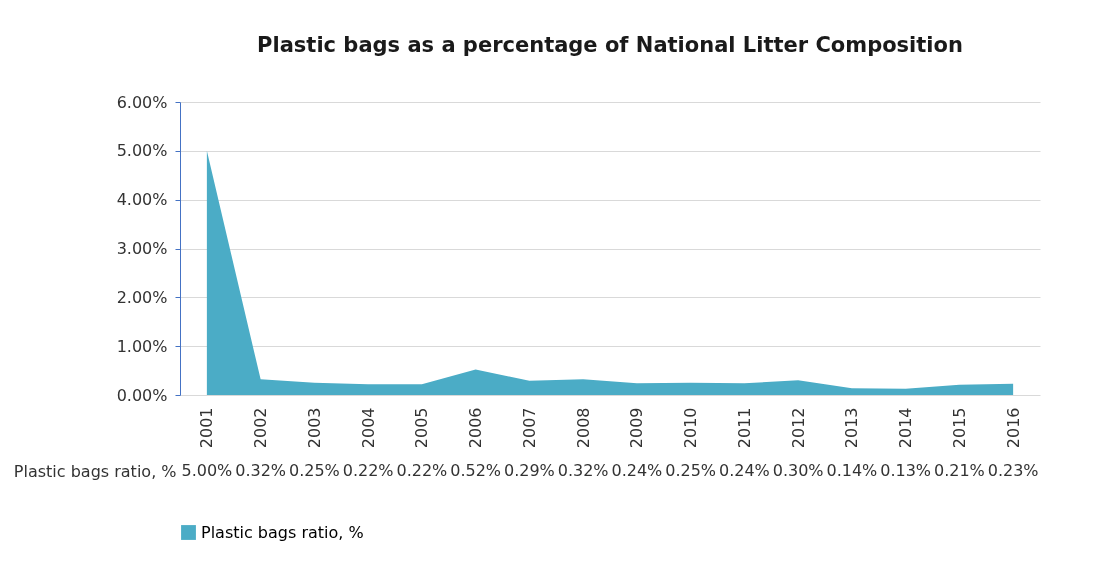 The image size is (1112, 582). I want to click on y-tick-label: 1.00%, so click(142, 346).